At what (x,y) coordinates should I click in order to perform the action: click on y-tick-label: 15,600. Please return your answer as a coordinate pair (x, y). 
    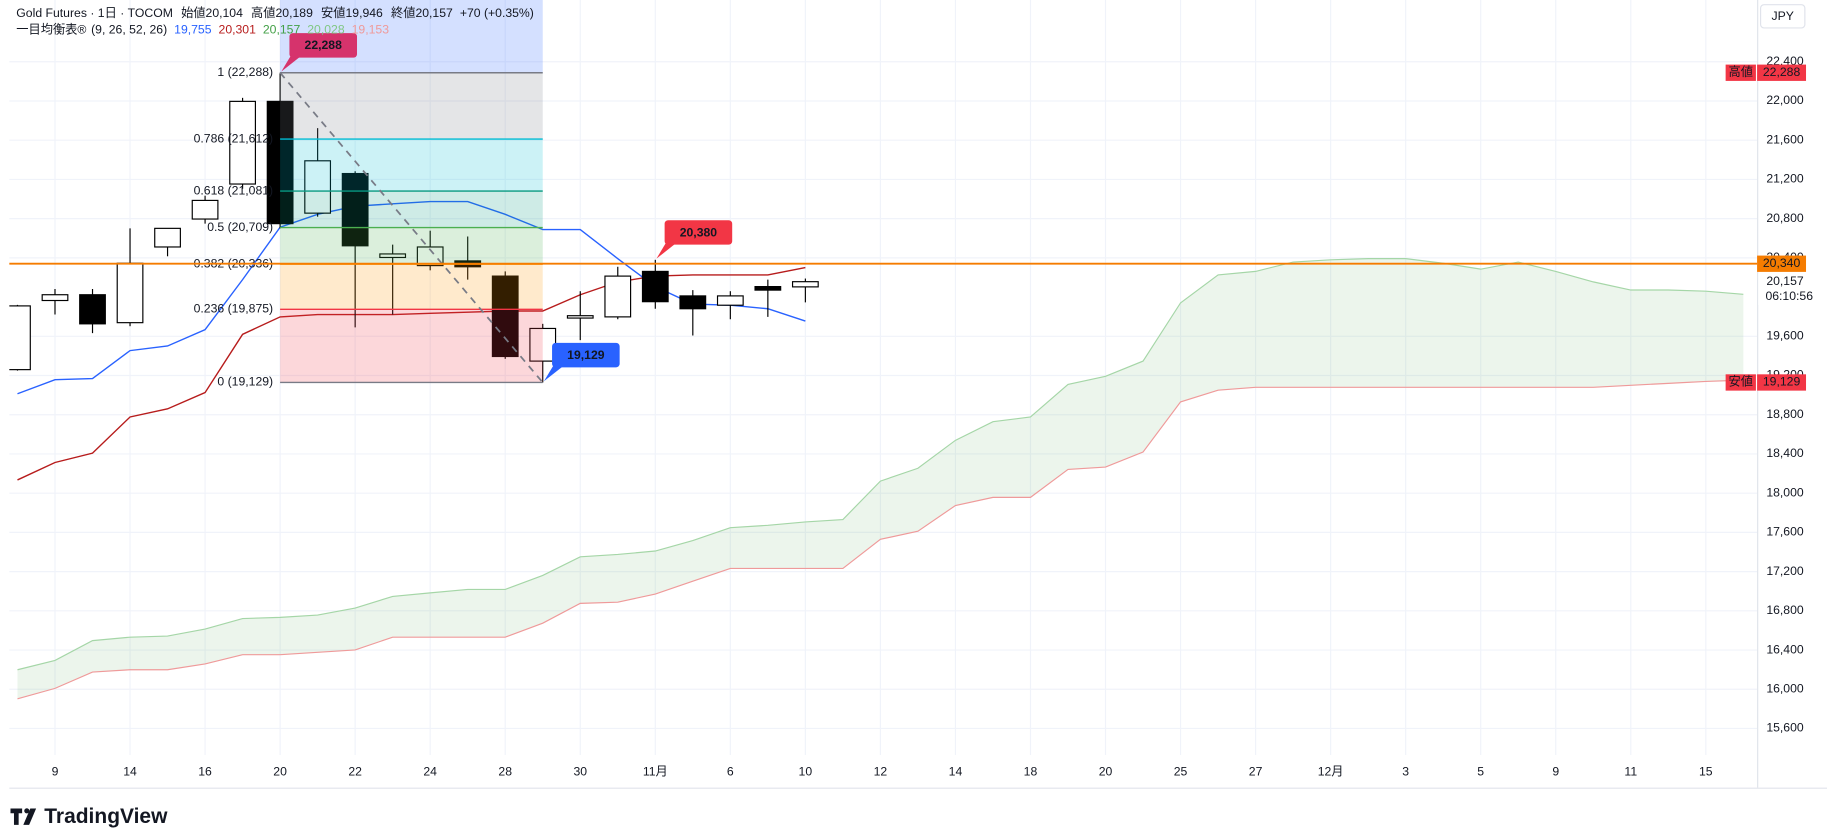
    Looking at the image, I should click on (1785, 728).